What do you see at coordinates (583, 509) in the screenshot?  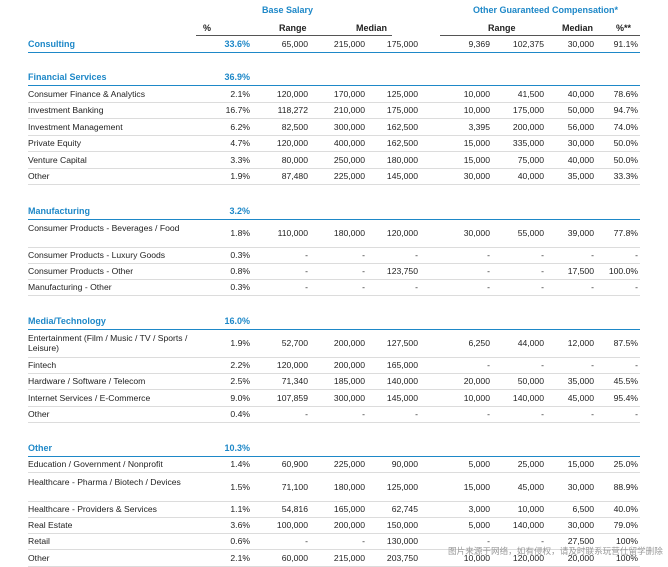 I see `other-median-cell: 6,500` at bounding box center [583, 509].